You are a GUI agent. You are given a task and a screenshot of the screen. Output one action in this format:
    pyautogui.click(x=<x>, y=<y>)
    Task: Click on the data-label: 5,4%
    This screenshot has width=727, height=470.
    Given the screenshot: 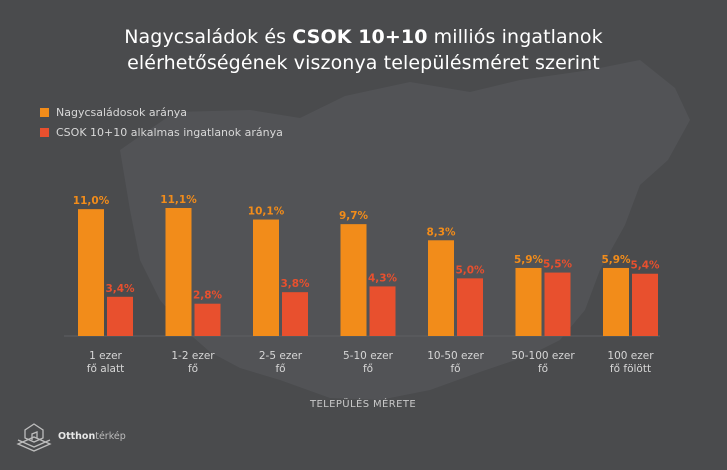 What is the action you would take?
    pyautogui.click(x=645, y=266)
    